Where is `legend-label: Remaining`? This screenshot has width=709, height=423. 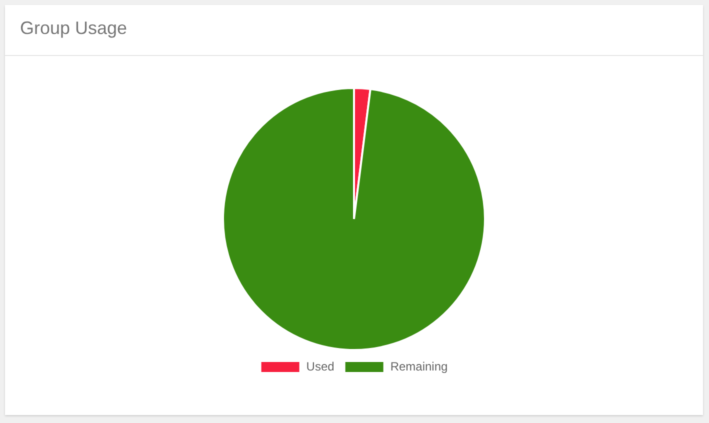
legend-label: Remaining is located at coordinates (419, 366).